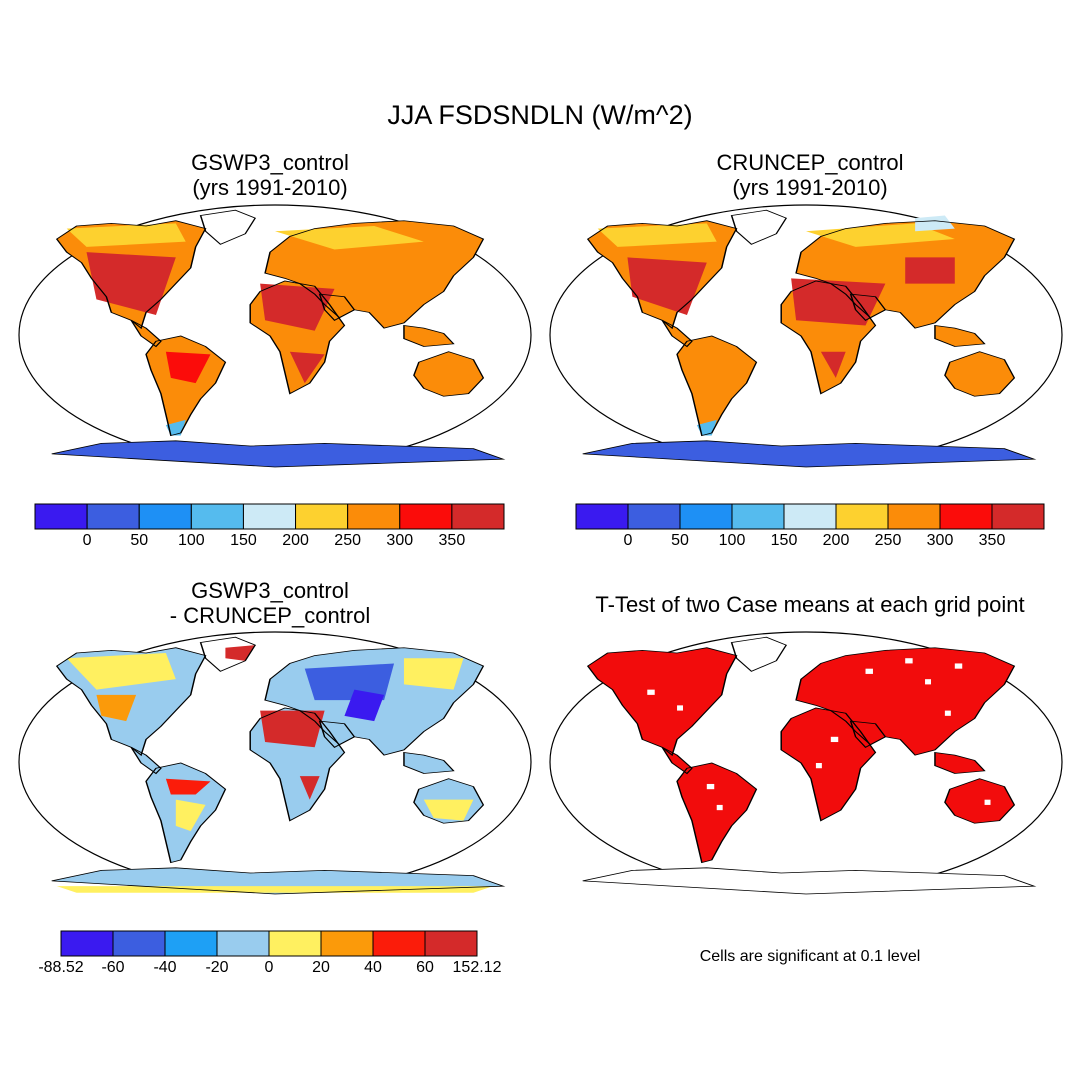  Describe the element at coordinates (400, 540) in the screenshot. I see `colorbar-gswp3-tick-label: 300` at that location.